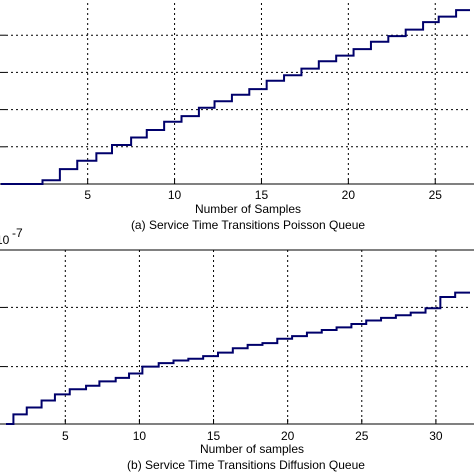  What do you see at coordinates (252, 449) in the screenshot?
I see `x-axis-label: Number of samples` at bounding box center [252, 449].